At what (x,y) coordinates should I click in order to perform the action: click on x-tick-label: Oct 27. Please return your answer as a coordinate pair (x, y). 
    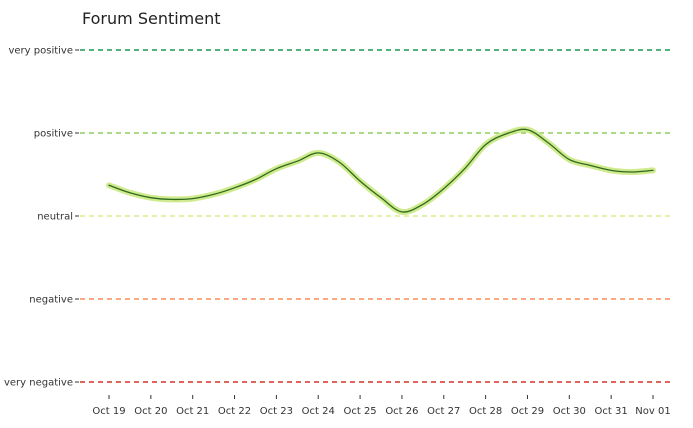
    Looking at the image, I should click on (443, 411).